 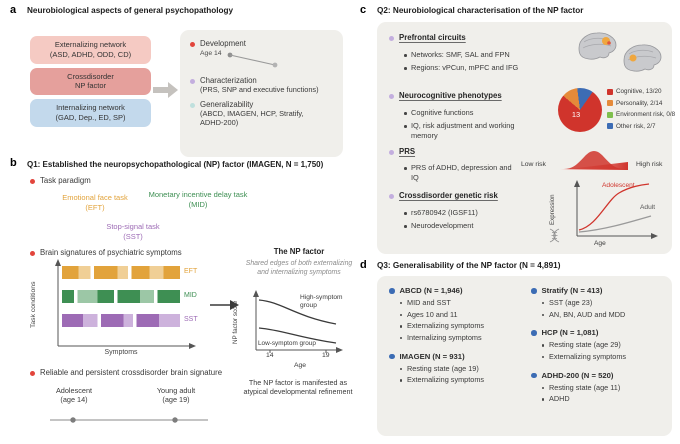 What do you see at coordinates (95, 207) in the screenshot?
I see `task-eft-abbr: (EFT)` at bounding box center [95, 207].